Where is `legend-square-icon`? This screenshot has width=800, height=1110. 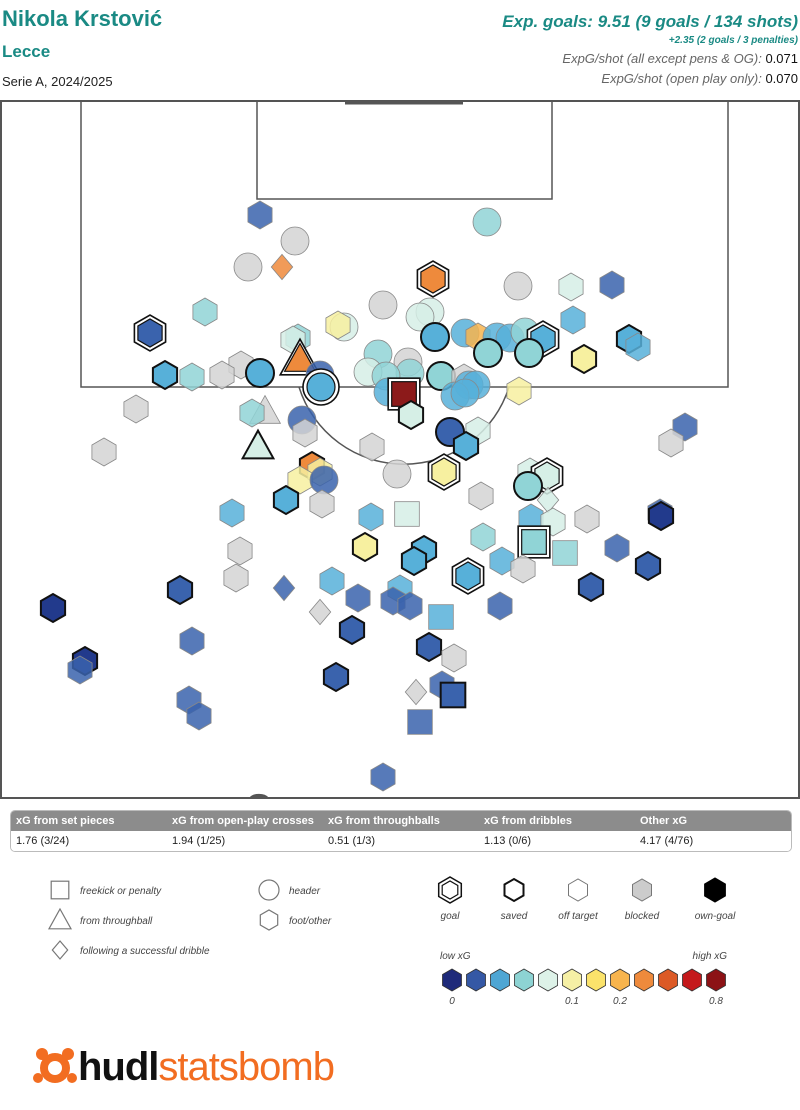 legend-square-icon is located at coordinates (60, 890).